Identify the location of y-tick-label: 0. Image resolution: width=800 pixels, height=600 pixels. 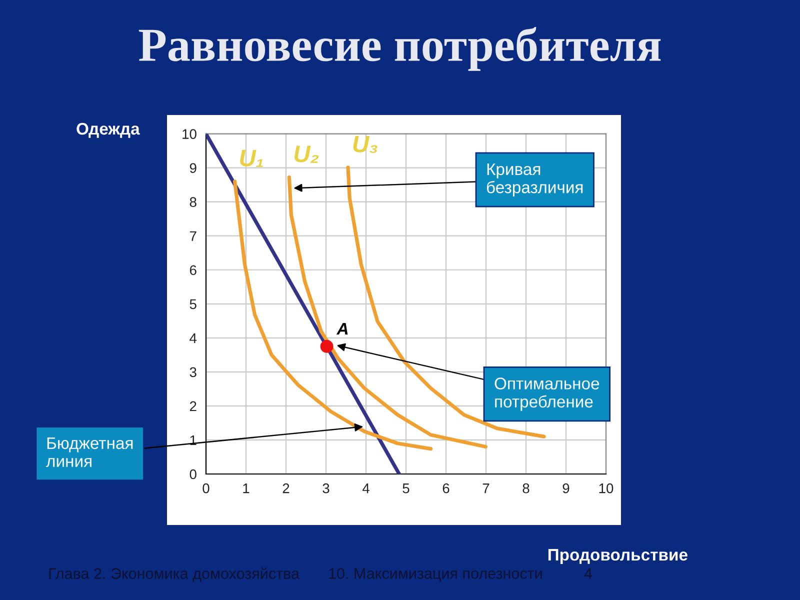
(193, 474).